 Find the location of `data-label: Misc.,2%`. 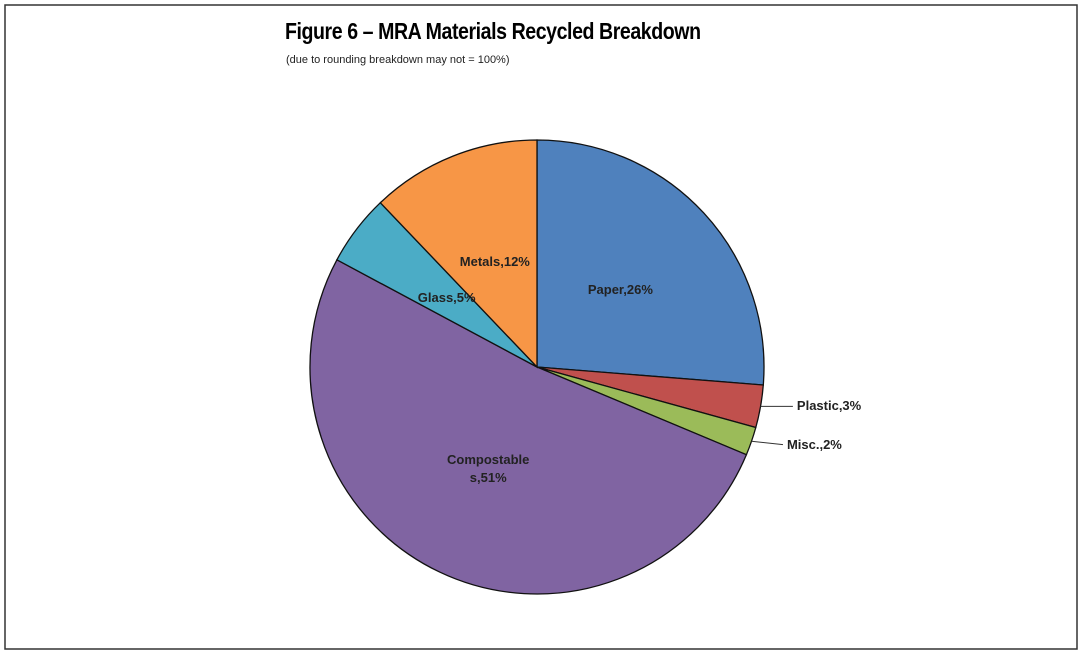

data-label: Misc.,2% is located at coordinates (814, 444).